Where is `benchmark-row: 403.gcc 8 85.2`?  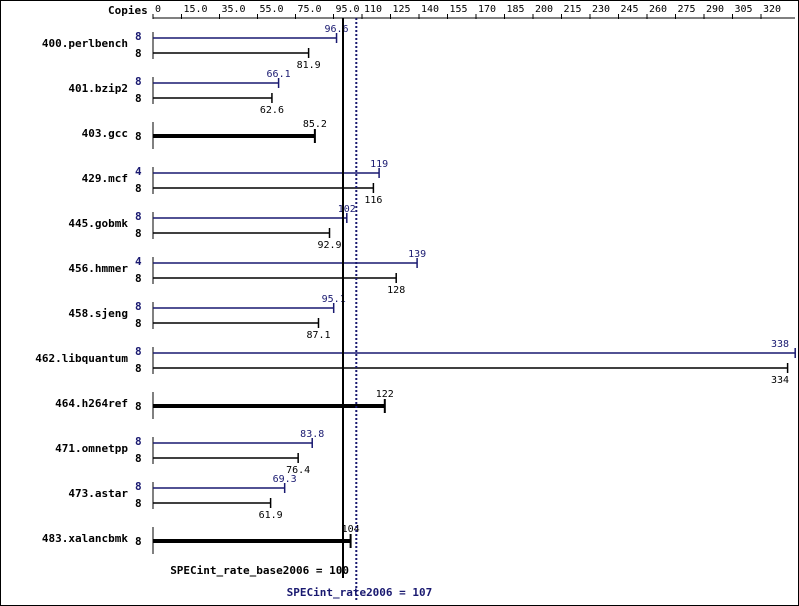
benchmark-row: 403.gcc 8 85.2 is located at coordinates (204, 134).